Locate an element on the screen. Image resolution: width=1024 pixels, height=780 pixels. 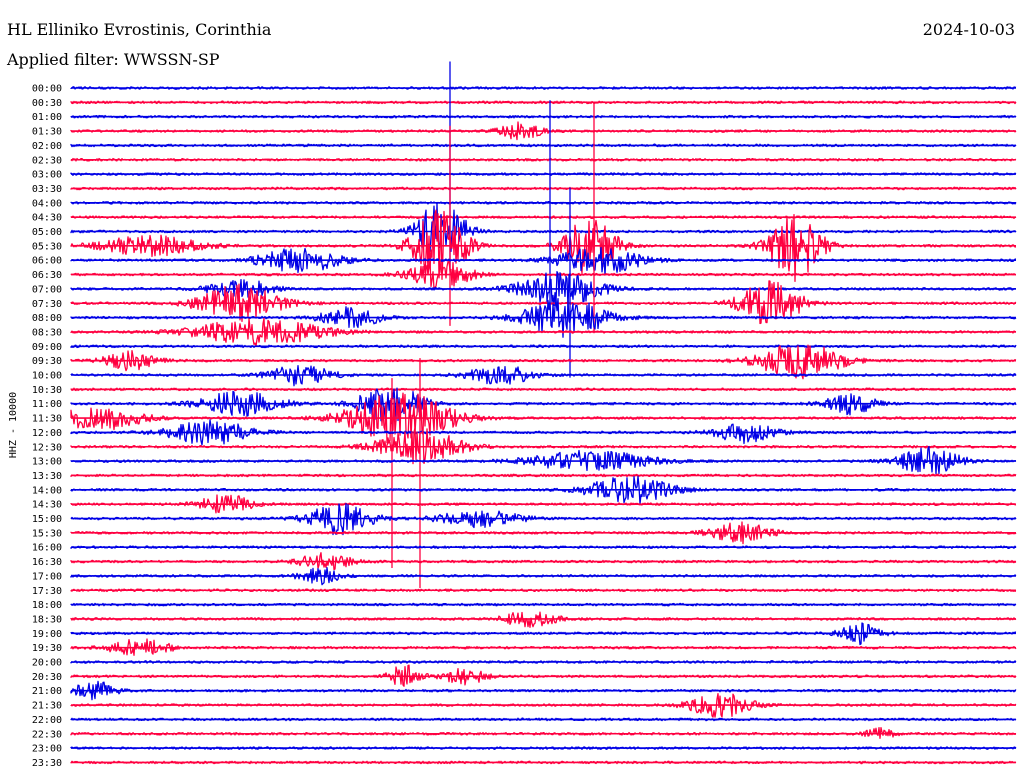
time-label: 20:00 is located at coordinates (47, 663).